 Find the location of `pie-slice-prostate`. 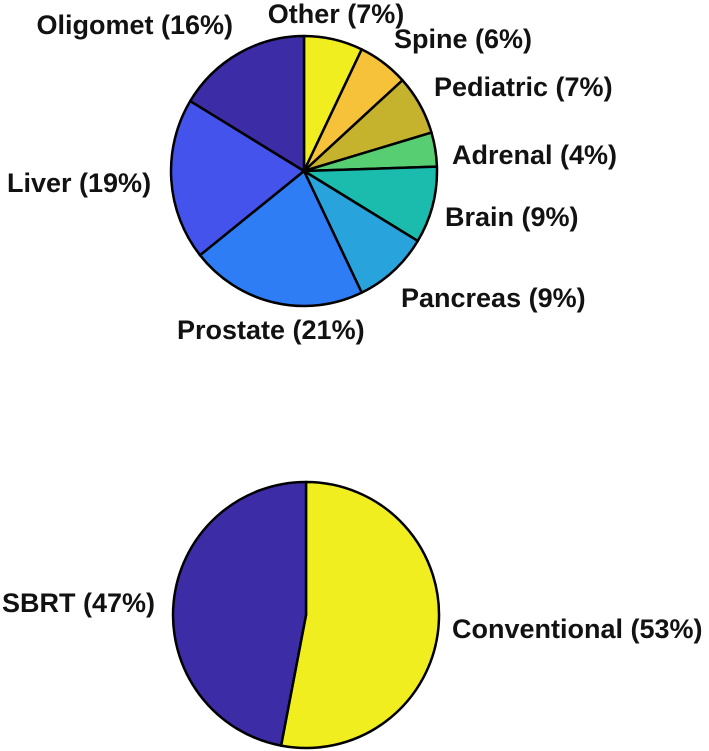

pie-slice-prostate is located at coordinates (280, 238).